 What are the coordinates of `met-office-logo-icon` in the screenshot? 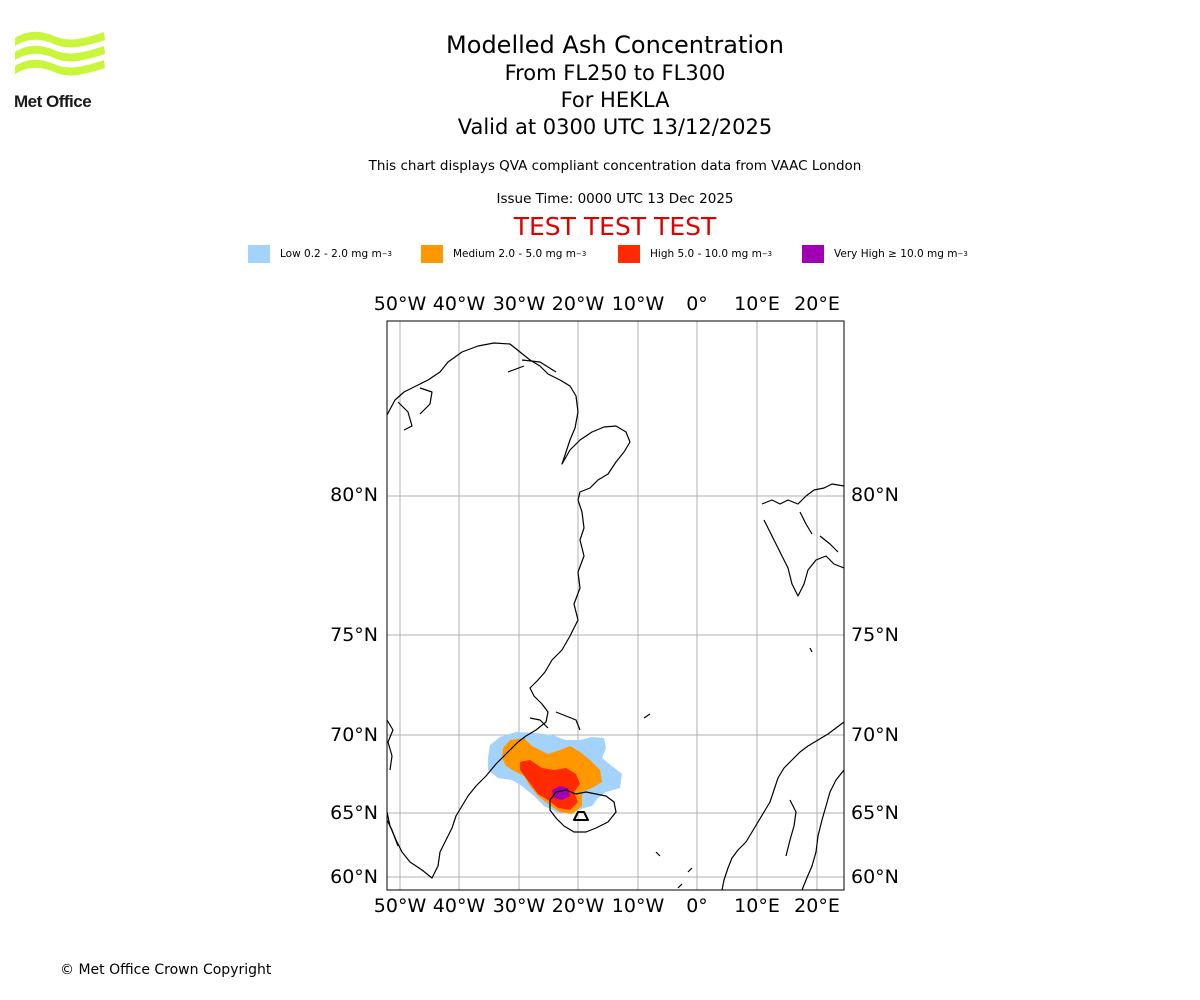 It's located at (60, 53).